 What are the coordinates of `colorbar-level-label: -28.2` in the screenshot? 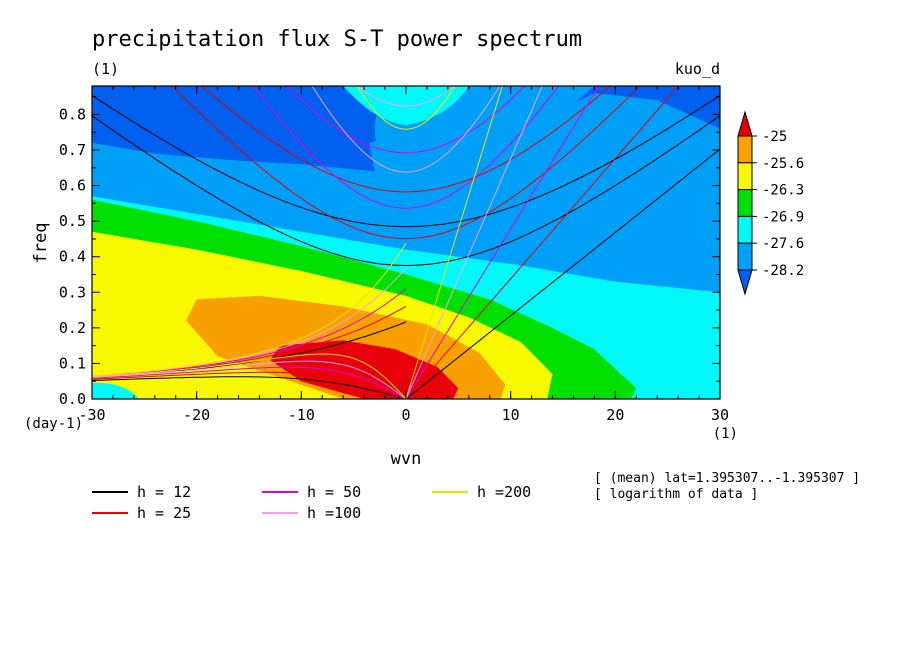 It's located at (783, 271).